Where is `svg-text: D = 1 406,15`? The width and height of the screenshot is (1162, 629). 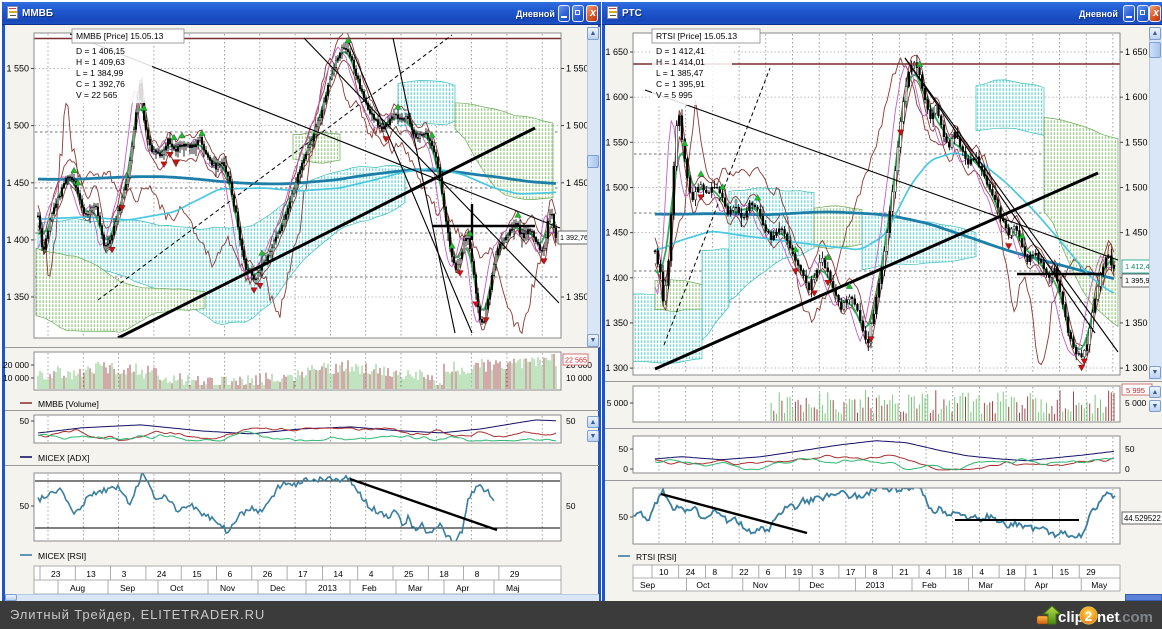
svg-text: D = 1 406,15 is located at coordinates (100, 51).